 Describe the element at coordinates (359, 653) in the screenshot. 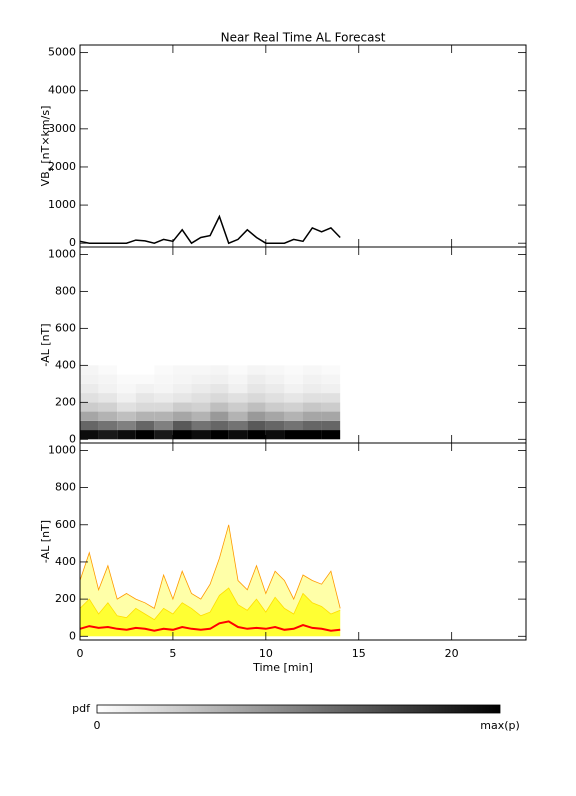

I see `x-tick-label: 15` at that location.